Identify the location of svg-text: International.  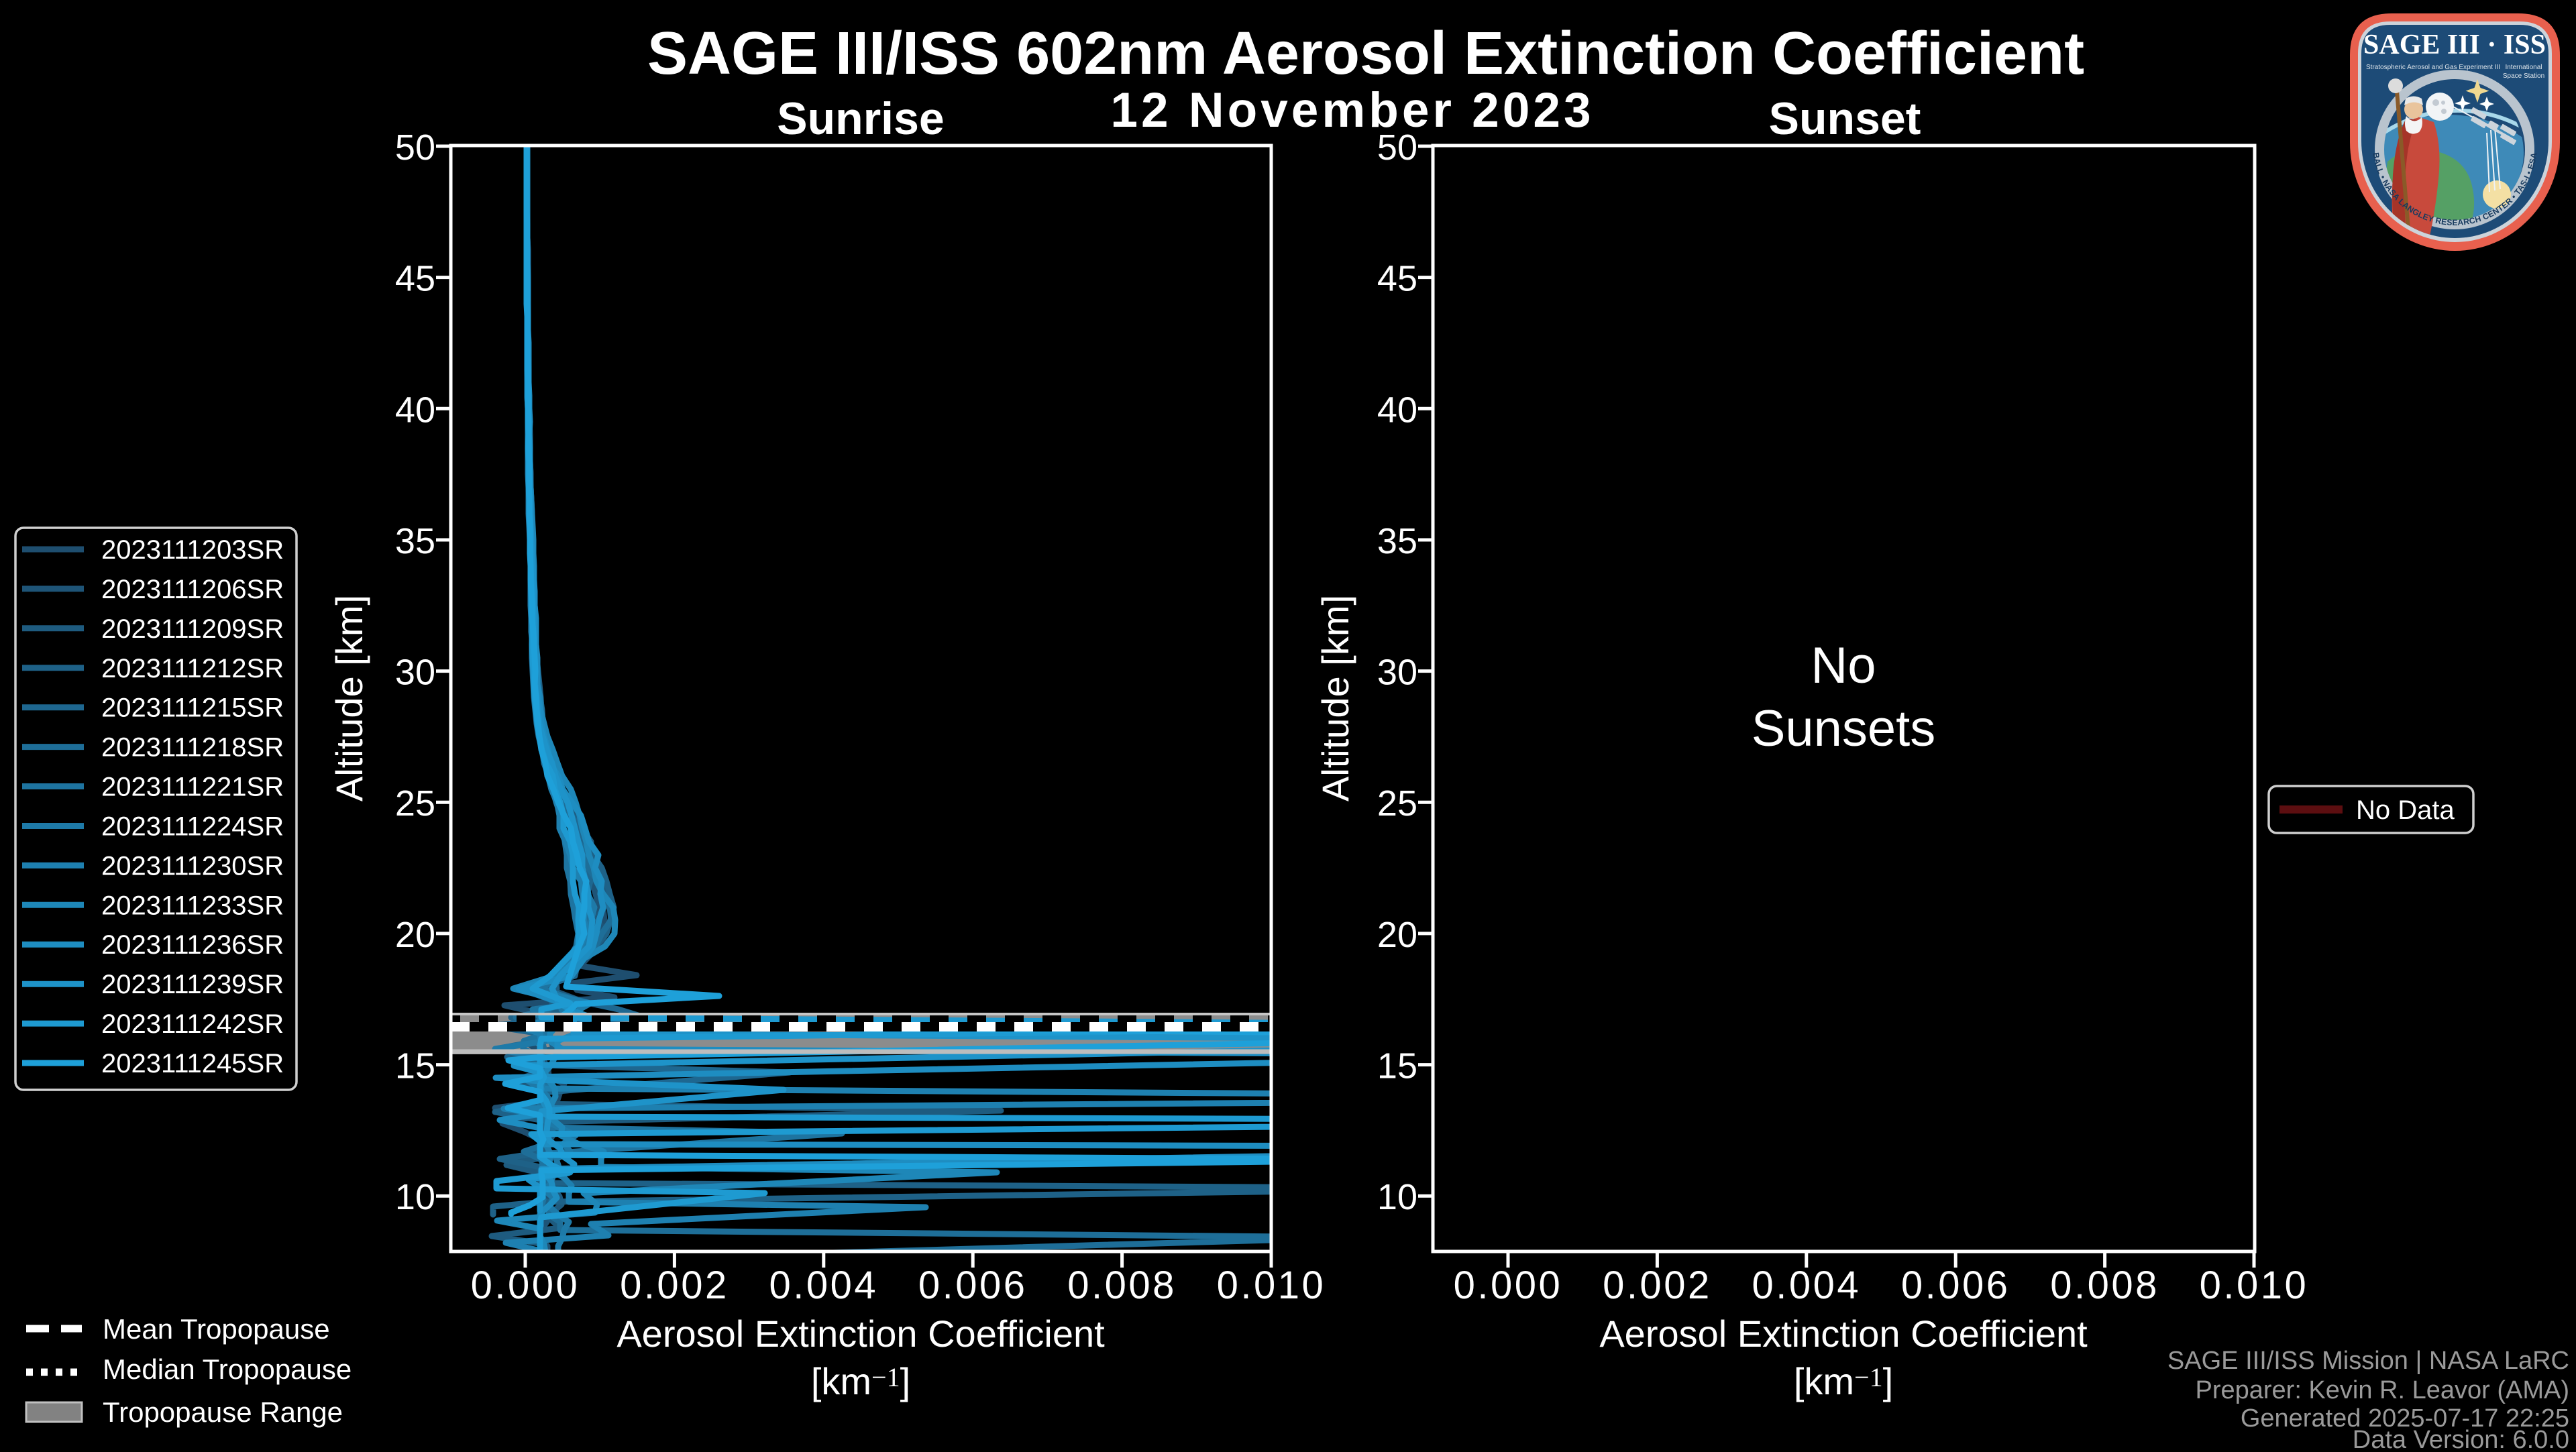
(2523, 67).